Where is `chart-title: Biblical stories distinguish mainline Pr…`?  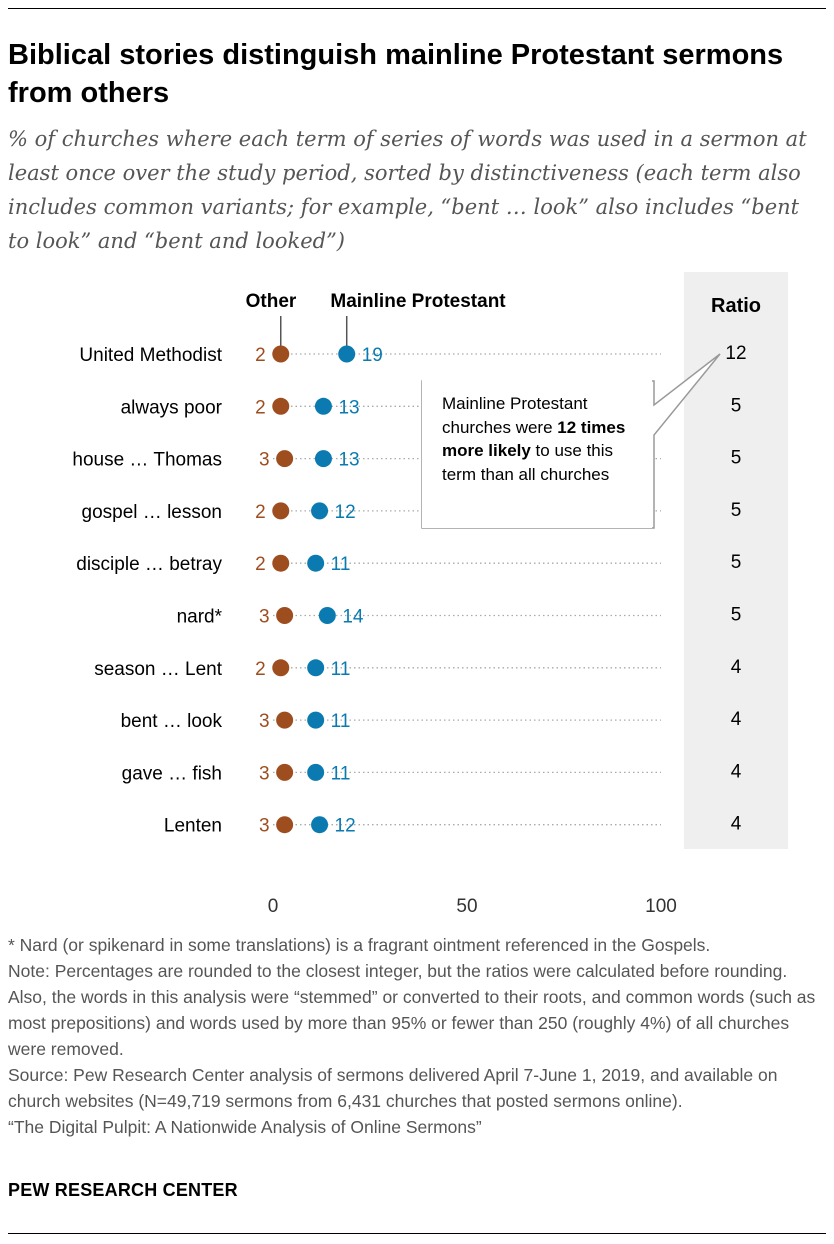
chart-title: Biblical stories distinguish mainline Pr… is located at coordinates (396, 74).